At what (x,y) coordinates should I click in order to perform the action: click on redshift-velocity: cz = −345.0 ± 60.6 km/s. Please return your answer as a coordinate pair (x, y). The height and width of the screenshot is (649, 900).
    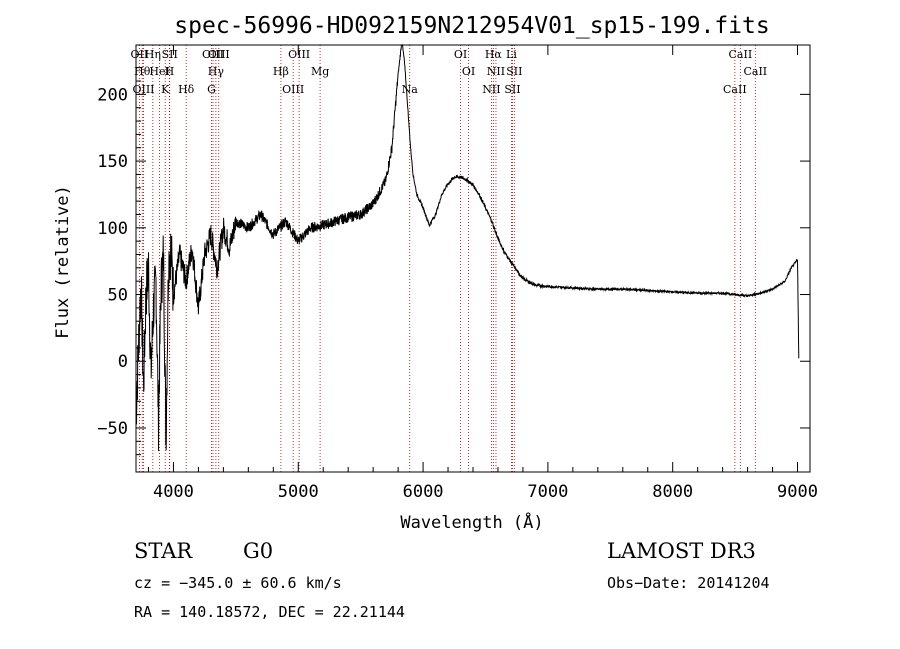
    Looking at the image, I should click on (238, 583).